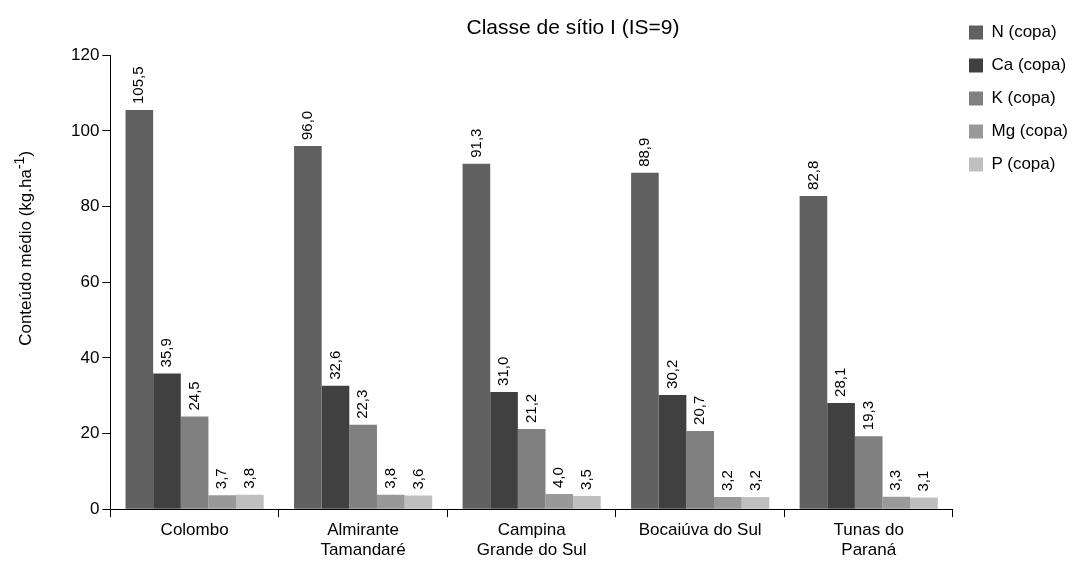 This screenshot has width=1088, height=573. Describe the element at coordinates (85, 130) in the screenshot. I see `y-tick-label: 100` at that location.